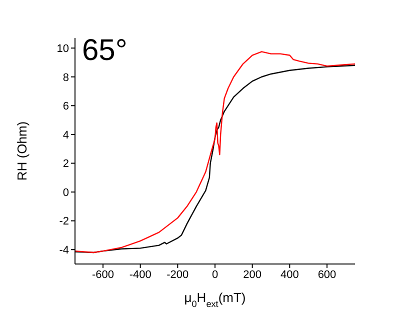  Describe the element at coordinates (105, 51) in the screenshot. I see `annotation: 65°` at that location.